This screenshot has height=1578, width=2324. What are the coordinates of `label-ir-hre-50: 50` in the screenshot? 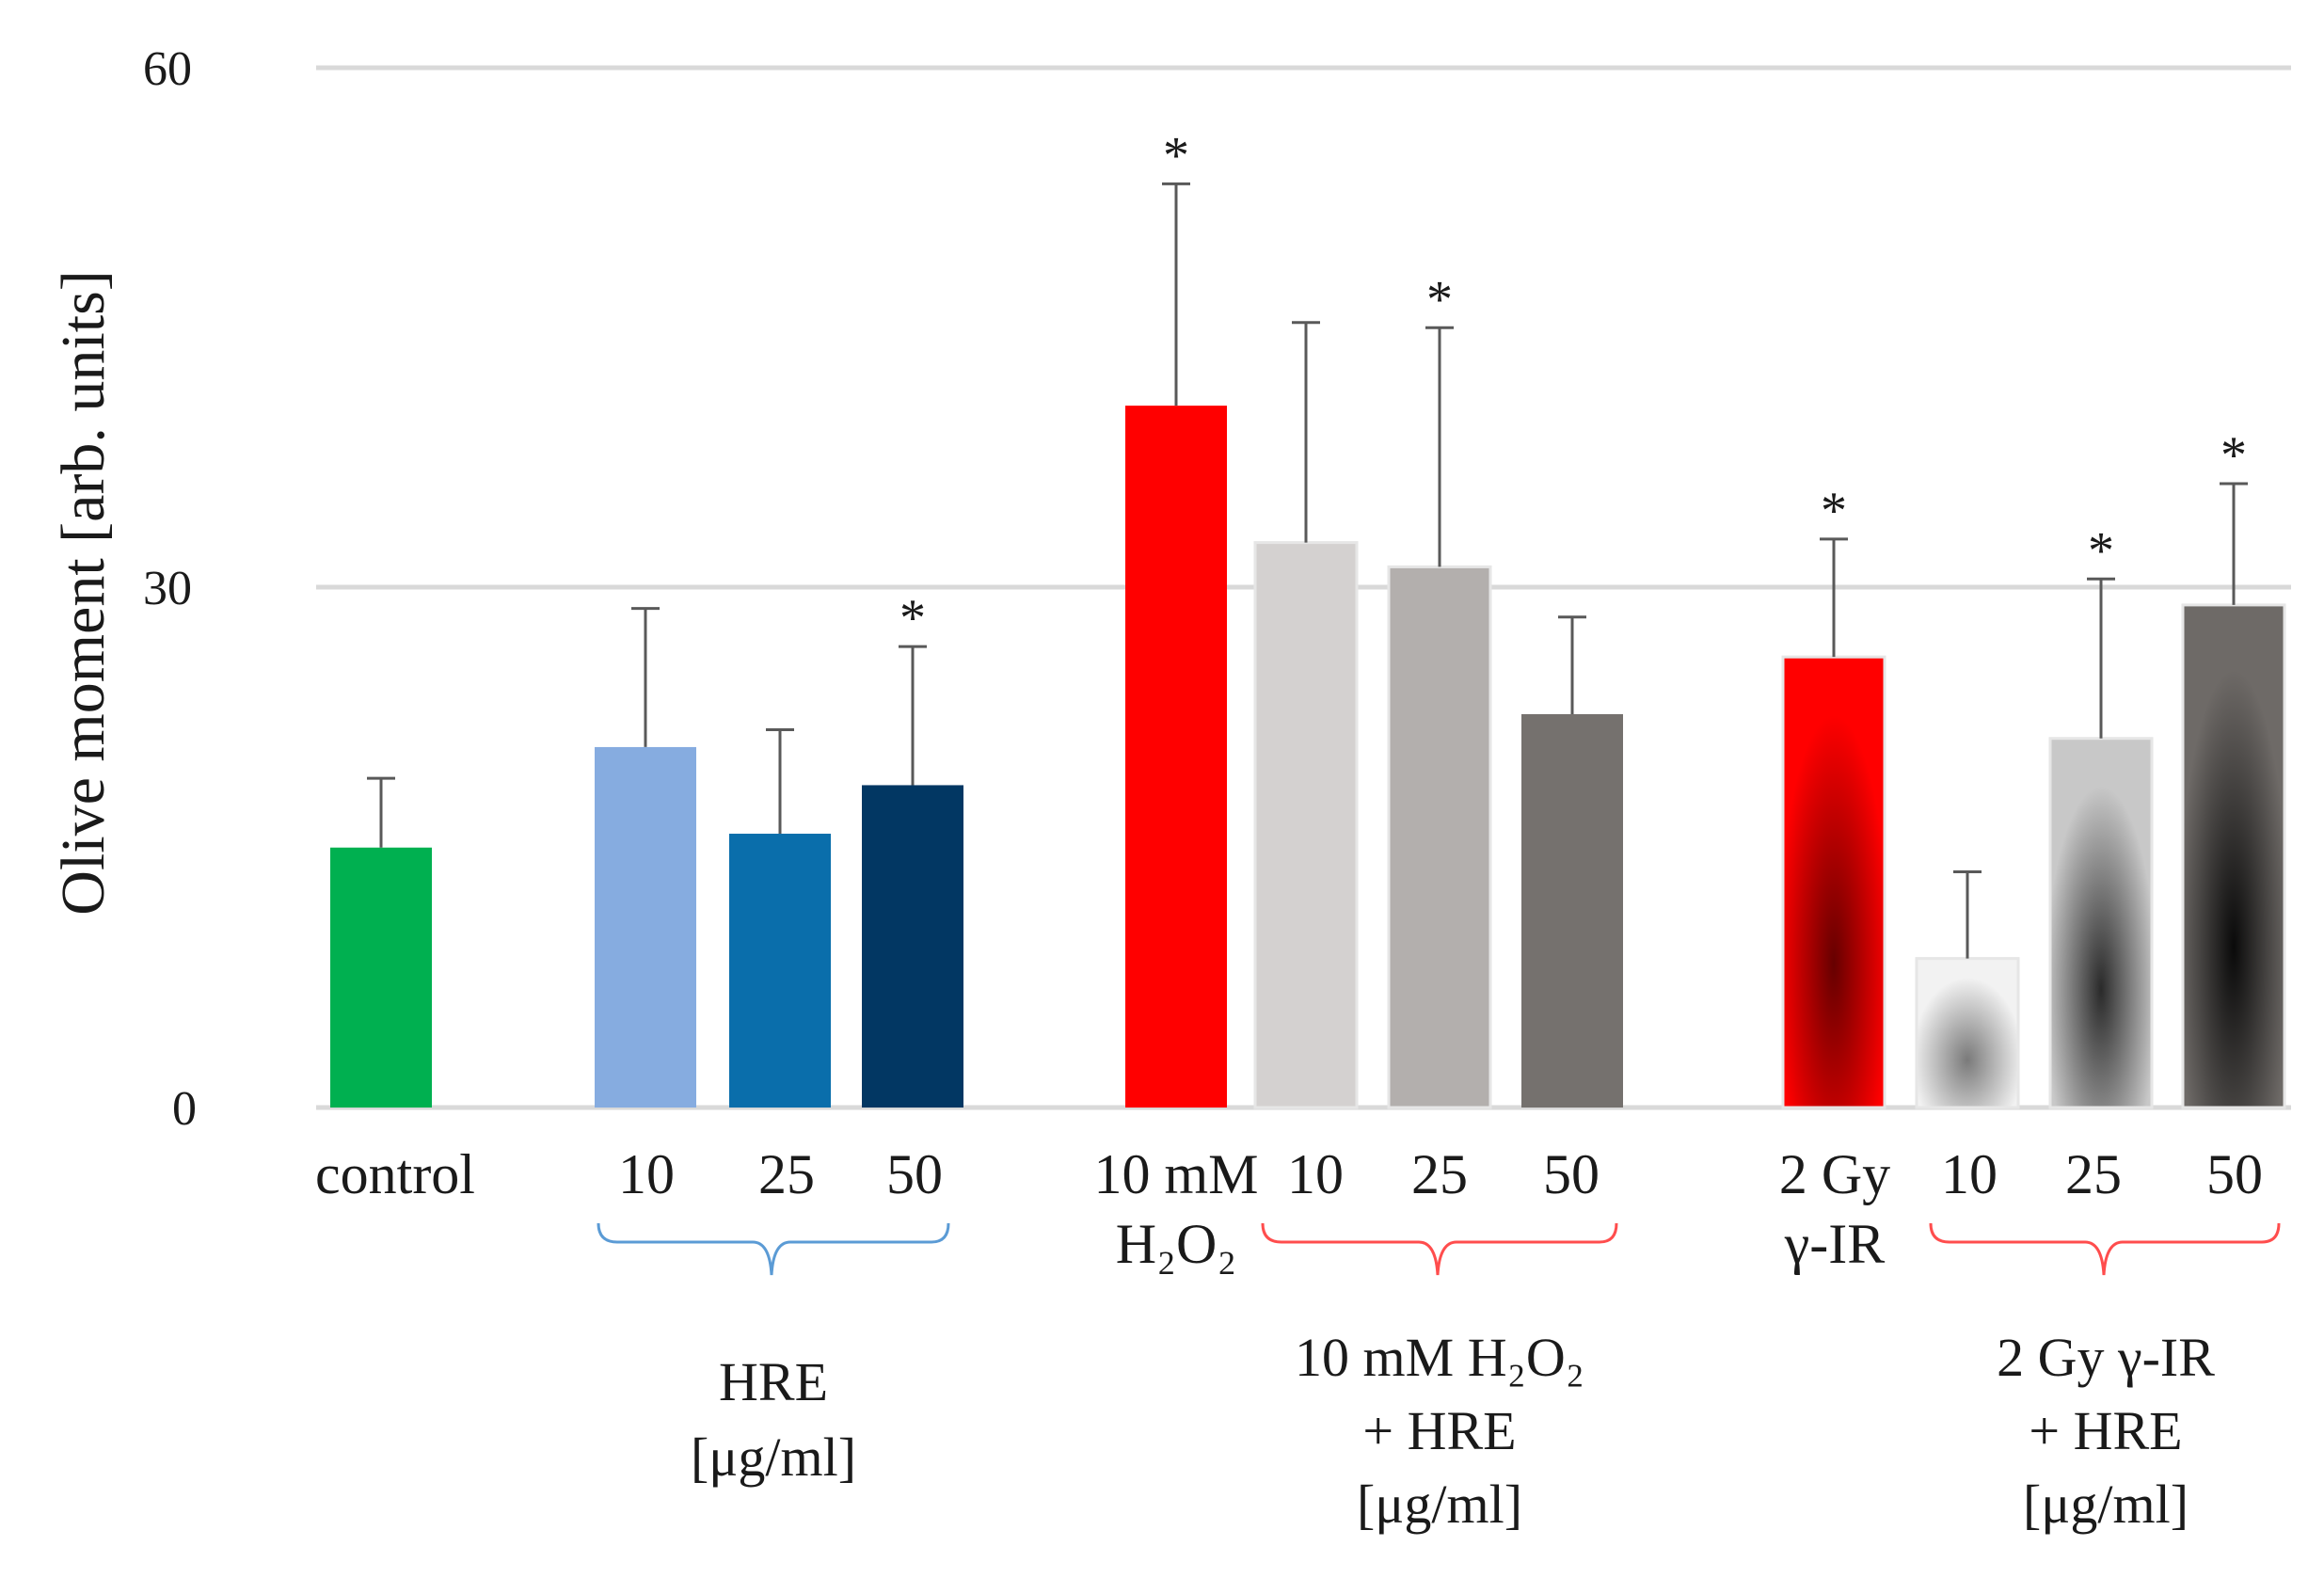 It's located at (2234, 1174).